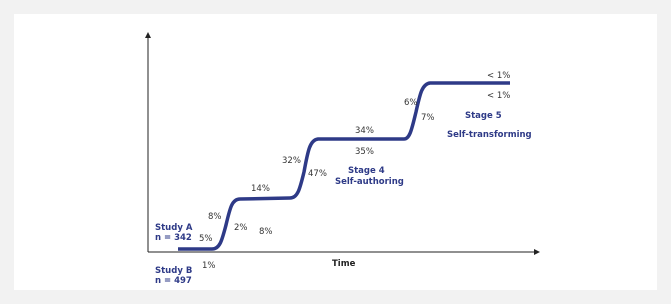 This screenshot has height=304, width=671. I want to click on stage-label: Self-transforming, so click(489, 135).